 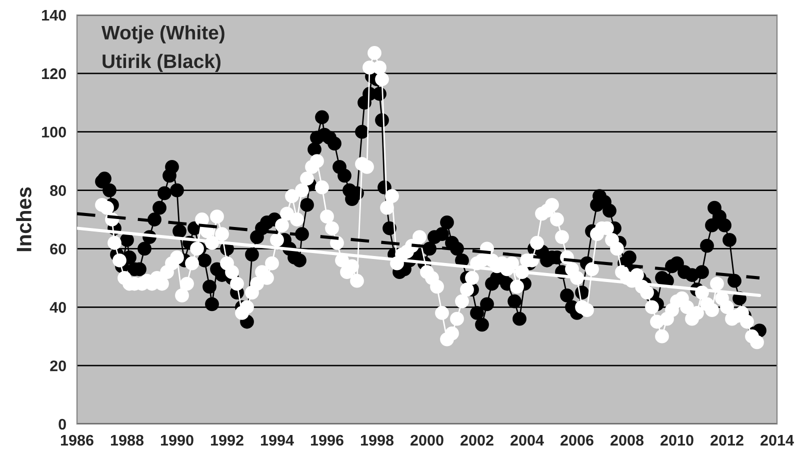 What do you see at coordinates (54, 74) in the screenshot?
I see `y-tick-label: 120` at bounding box center [54, 74].